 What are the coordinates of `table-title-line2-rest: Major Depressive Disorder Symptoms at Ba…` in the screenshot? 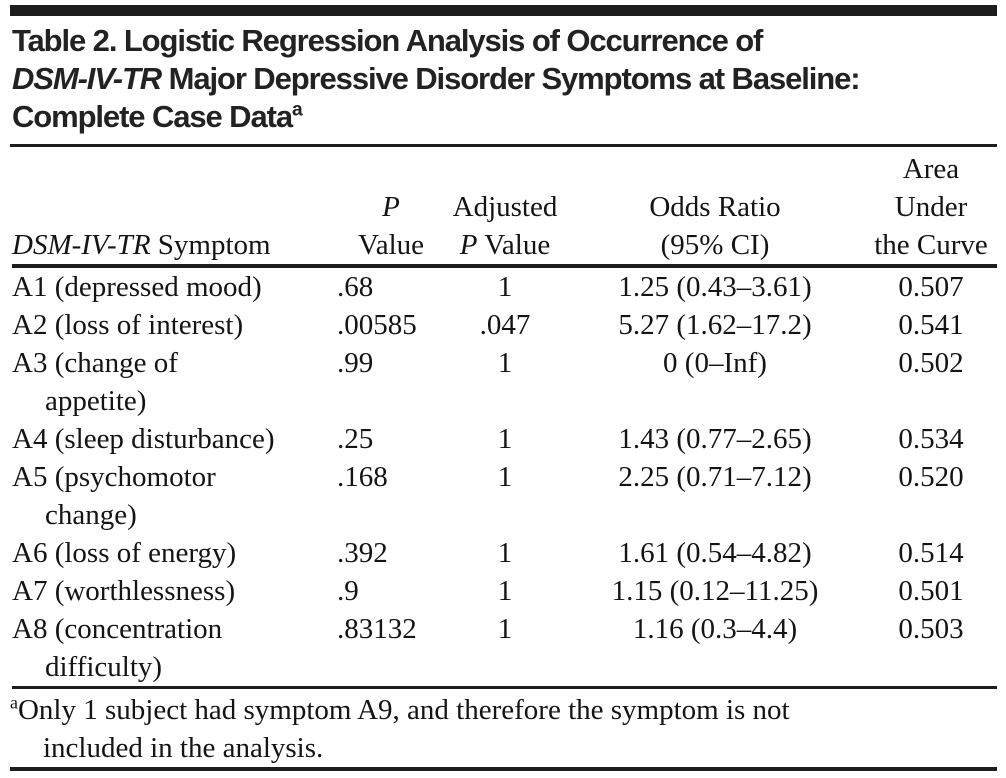 It's located at (511, 78).